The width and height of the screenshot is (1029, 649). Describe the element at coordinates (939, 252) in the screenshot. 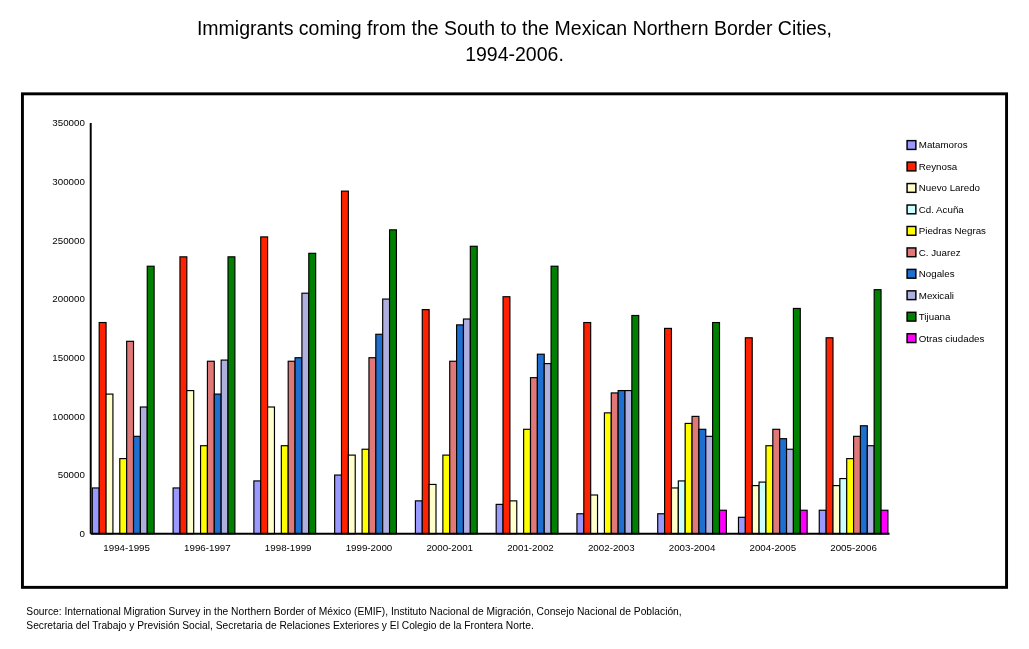

I see `legend-label: C. Juarez` at that location.